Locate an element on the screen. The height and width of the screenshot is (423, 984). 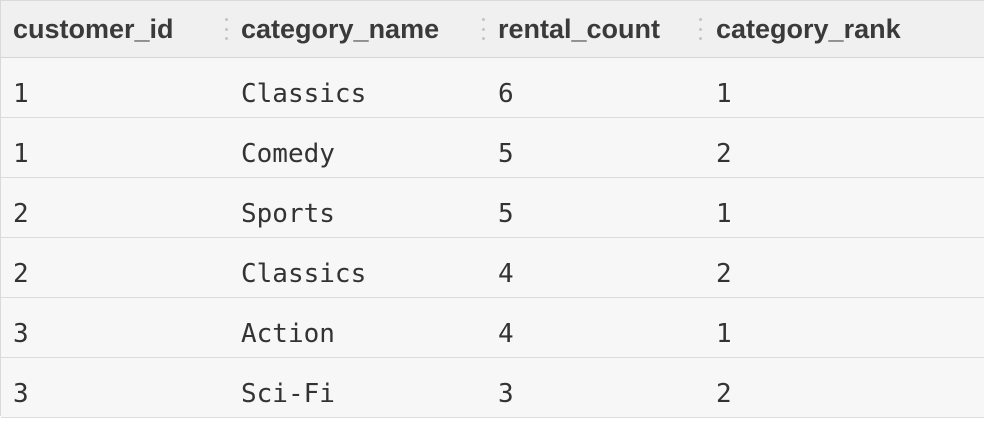
column-header-rental-count: rental_count is located at coordinates (579, 28).